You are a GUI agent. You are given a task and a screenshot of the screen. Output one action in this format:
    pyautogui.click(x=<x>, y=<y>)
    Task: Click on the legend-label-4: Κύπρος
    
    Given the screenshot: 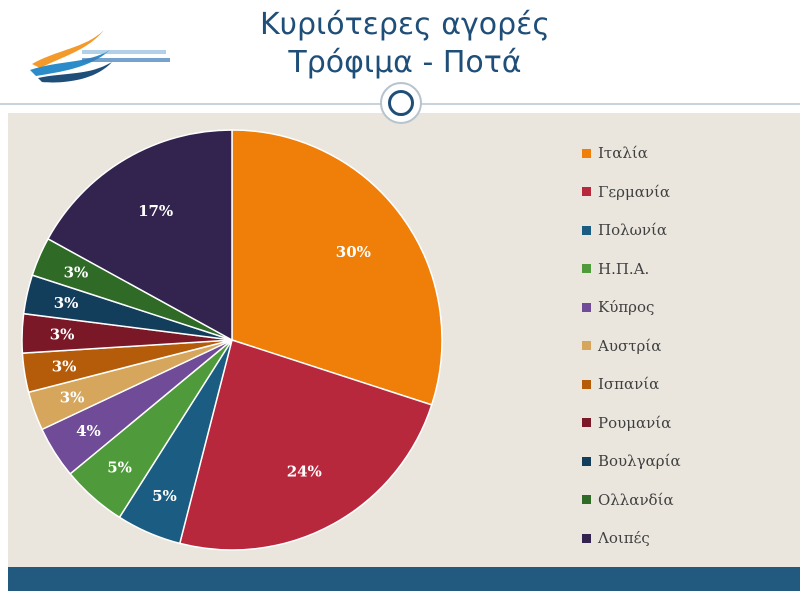 What is the action you would take?
    pyautogui.click(x=626, y=307)
    